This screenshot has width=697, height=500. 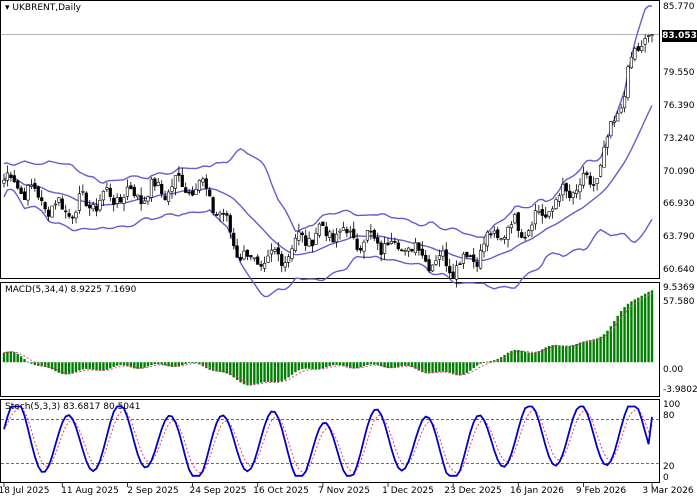 I want to click on stoch-tick: 20, so click(x=669, y=467).